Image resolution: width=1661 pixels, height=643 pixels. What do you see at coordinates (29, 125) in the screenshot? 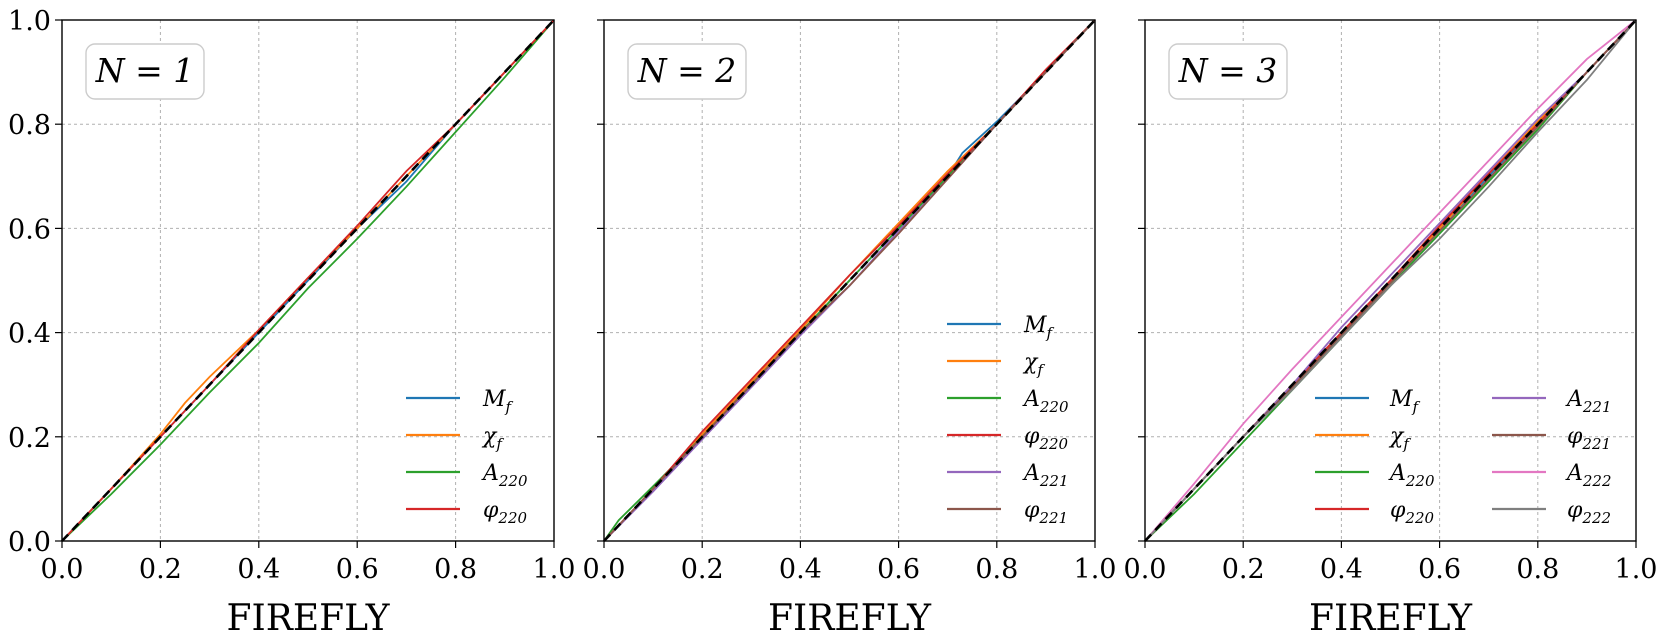
I see `y-tick-label: 0.8` at bounding box center [29, 125].